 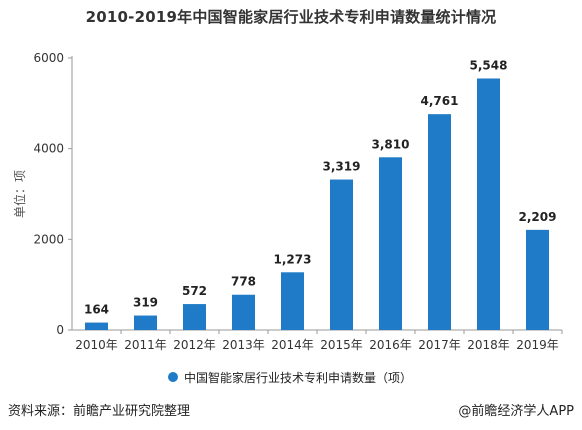 What do you see at coordinates (489, 65) in the screenshot?
I see `data-label: 5,548` at bounding box center [489, 65].